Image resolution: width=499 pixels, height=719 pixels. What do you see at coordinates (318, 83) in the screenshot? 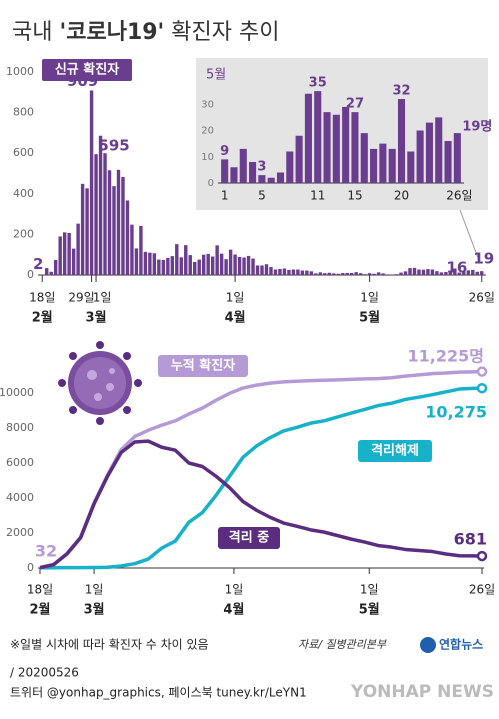
I see `data-label: 35` at bounding box center [318, 83].